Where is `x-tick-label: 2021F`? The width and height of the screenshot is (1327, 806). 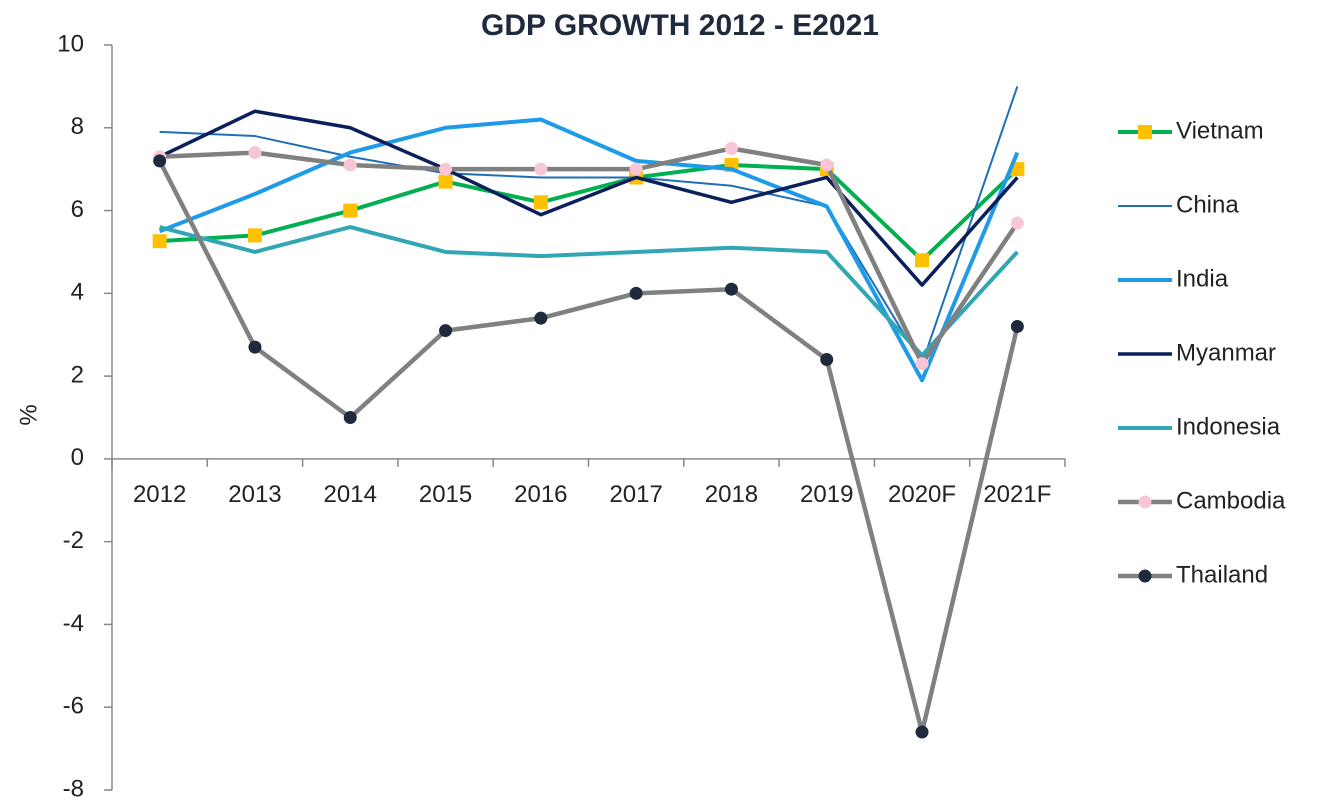 x-tick-label: 2021F is located at coordinates (1017, 494).